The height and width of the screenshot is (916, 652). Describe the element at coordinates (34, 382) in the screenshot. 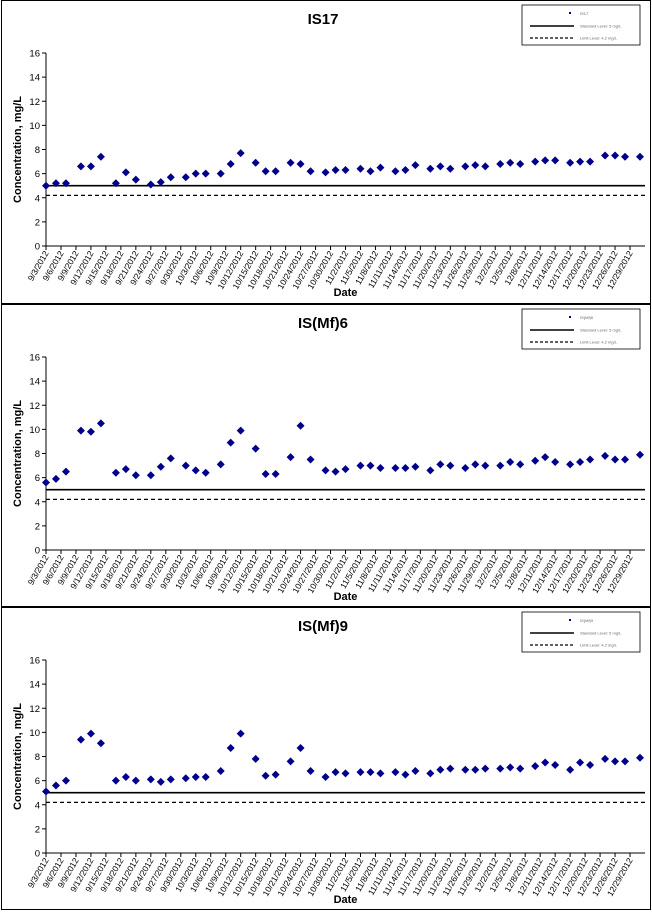

I see `y-tick-label: 14` at that location.